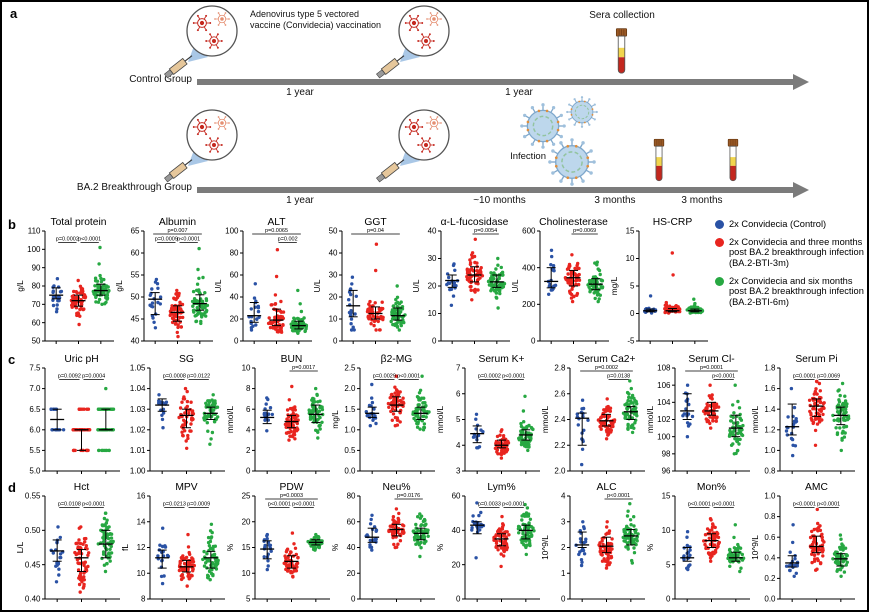 The image size is (869, 612). What do you see at coordinates (335, 419) in the screenshot?
I see `svg-text: mg/L` at bounding box center [335, 419].